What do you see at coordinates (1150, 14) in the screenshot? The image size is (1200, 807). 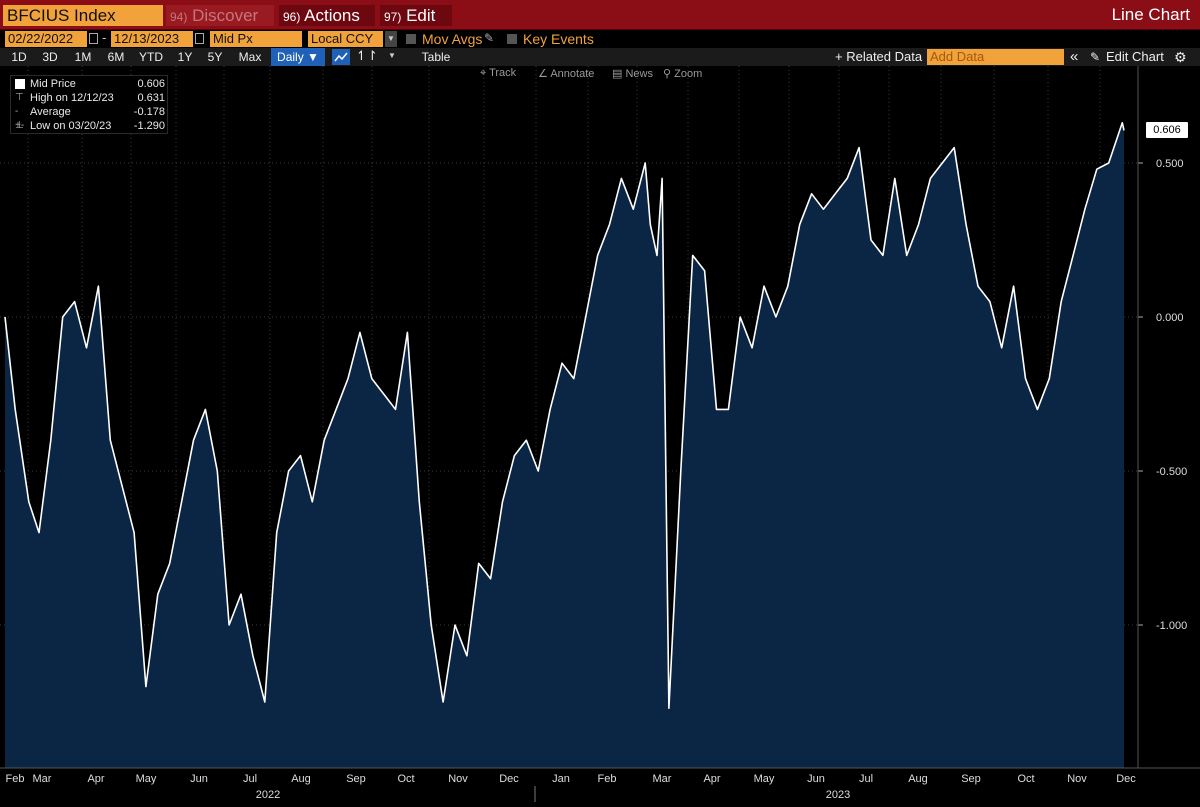 I see `window-title: Line Chart` at bounding box center [1150, 14].